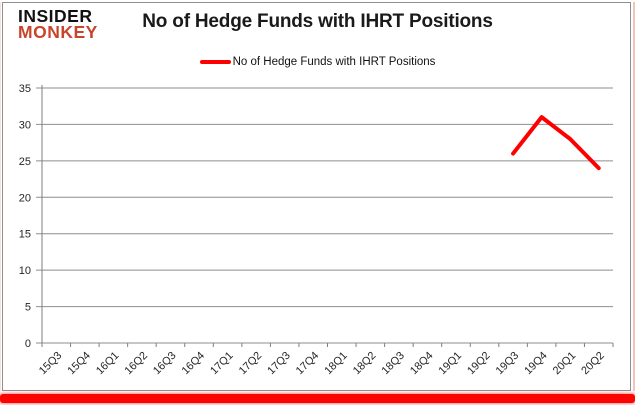 The height and width of the screenshot is (405, 635). What do you see at coordinates (137, 364) in the screenshot?
I see `svg-text: 16Q2` at bounding box center [137, 364].